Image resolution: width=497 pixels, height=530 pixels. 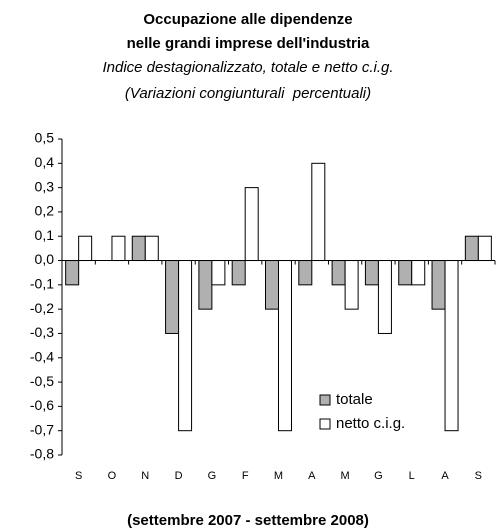 What do you see at coordinates (42, 381) in the screenshot?
I see `y-tick-label: -0,5` at bounding box center [42, 381].